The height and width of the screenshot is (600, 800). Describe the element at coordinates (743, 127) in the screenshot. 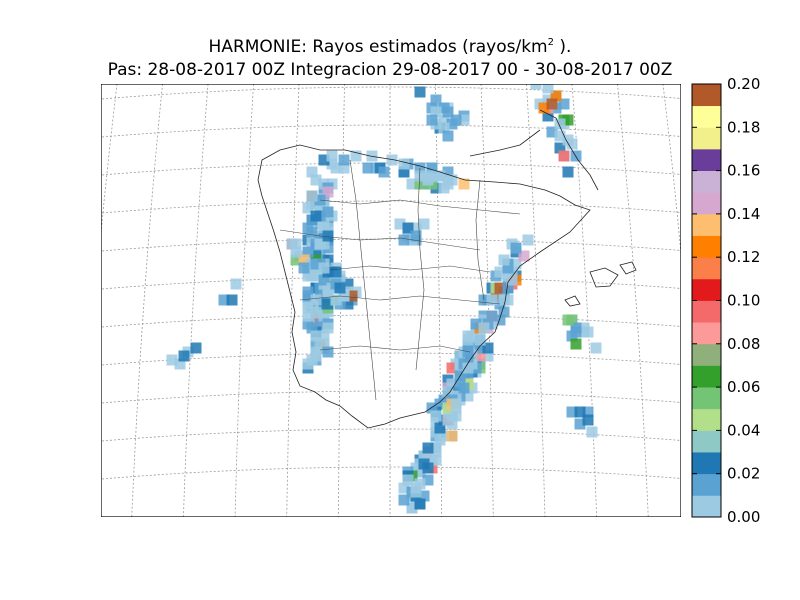

I see `colorbar-tick-label: 0.18` at that location.